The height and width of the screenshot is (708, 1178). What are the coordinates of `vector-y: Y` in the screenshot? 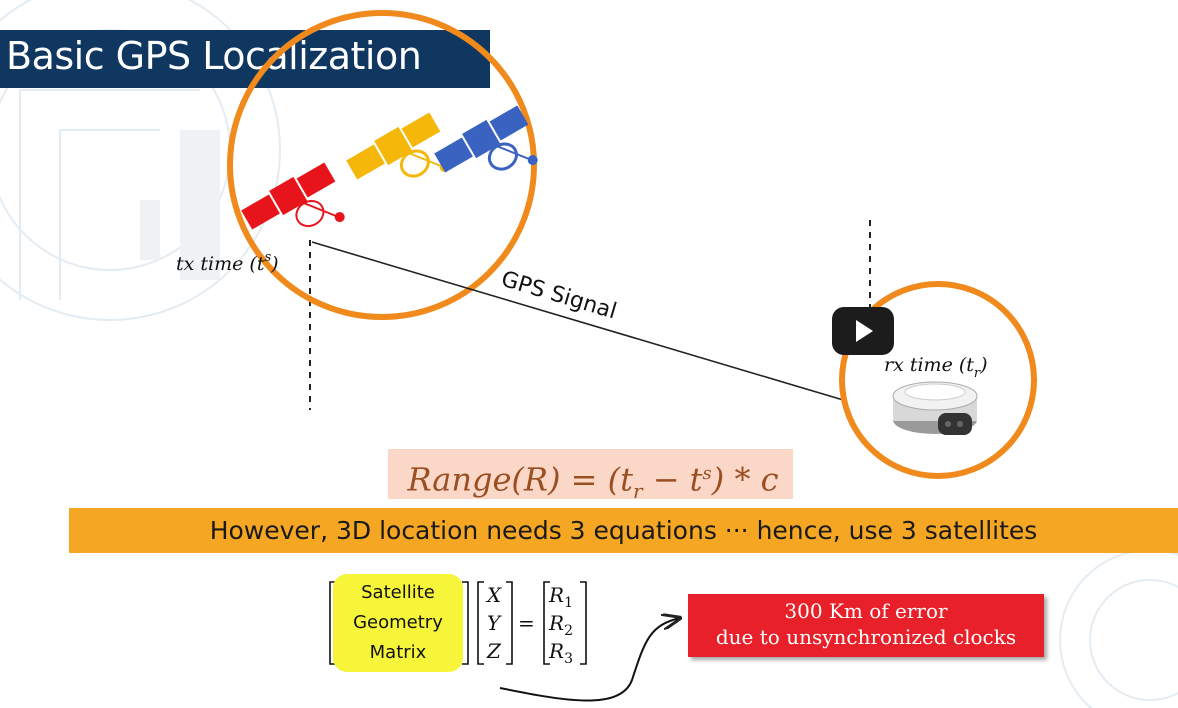 It's located at (494, 623).